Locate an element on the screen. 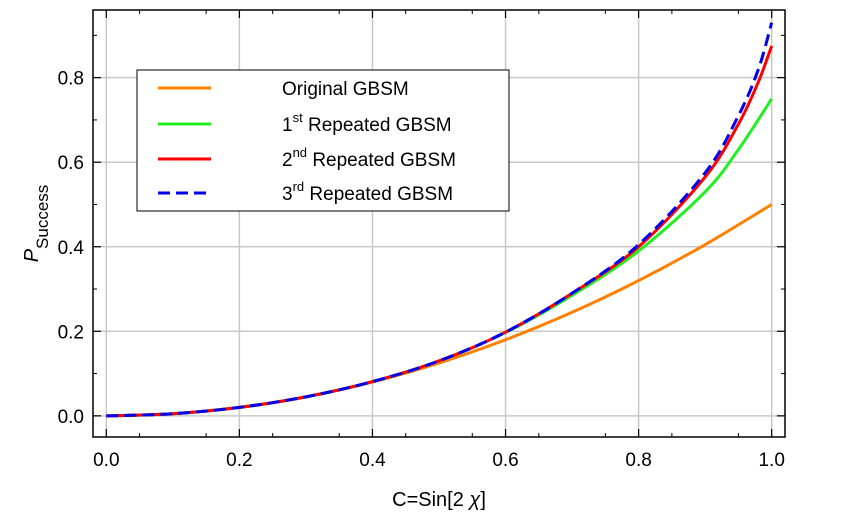  x-axis-label: C=Sin[2 χ] is located at coordinates (439, 500).